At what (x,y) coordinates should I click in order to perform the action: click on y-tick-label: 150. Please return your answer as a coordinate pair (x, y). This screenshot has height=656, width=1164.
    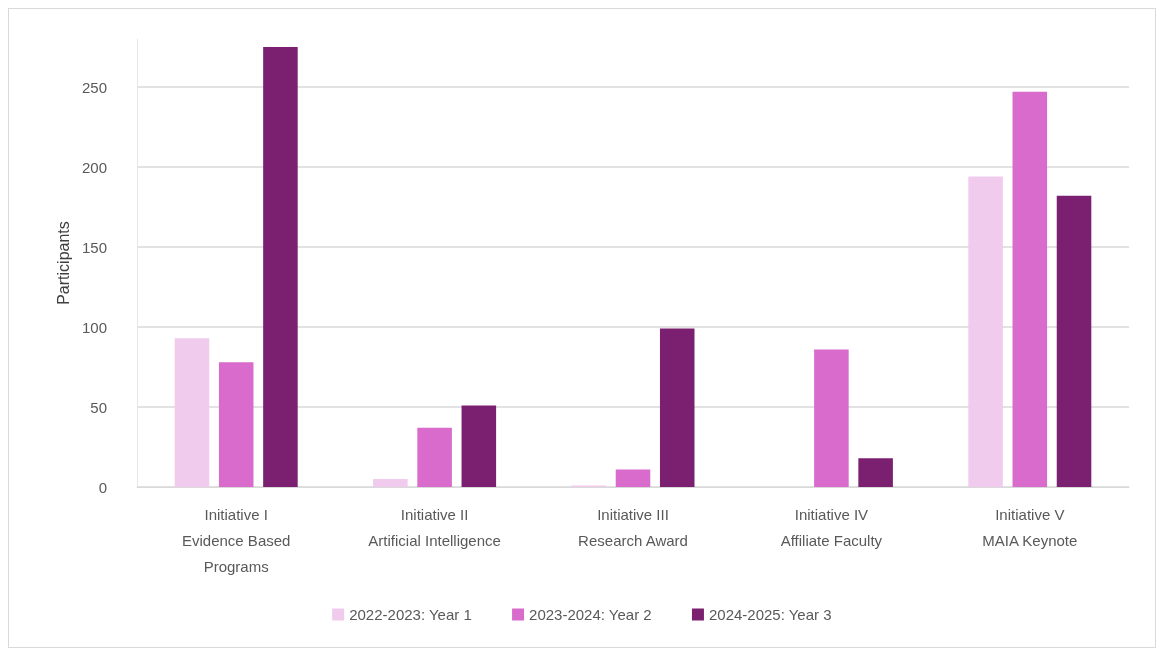
    Looking at the image, I should click on (94, 247).